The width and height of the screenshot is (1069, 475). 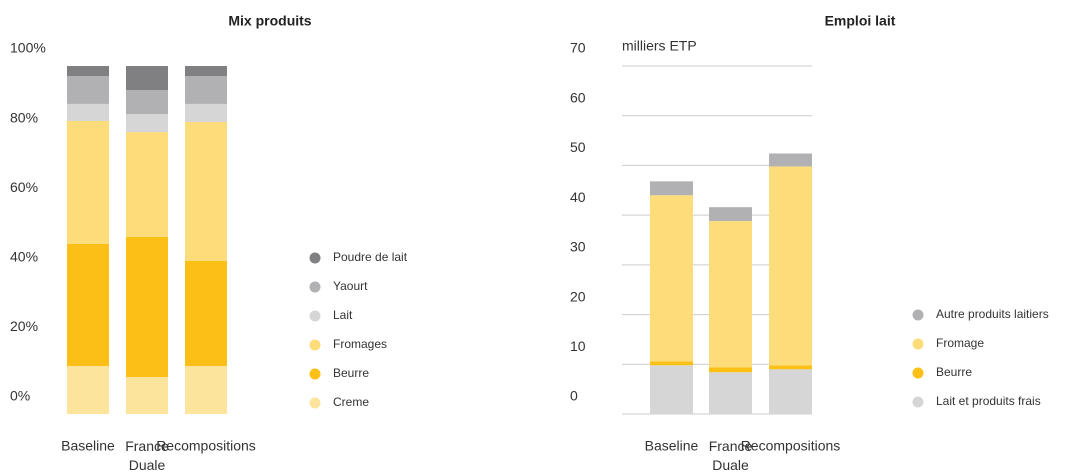 What do you see at coordinates (574, 396) in the screenshot?
I see `y-tick-label: 0` at bounding box center [574, 396].